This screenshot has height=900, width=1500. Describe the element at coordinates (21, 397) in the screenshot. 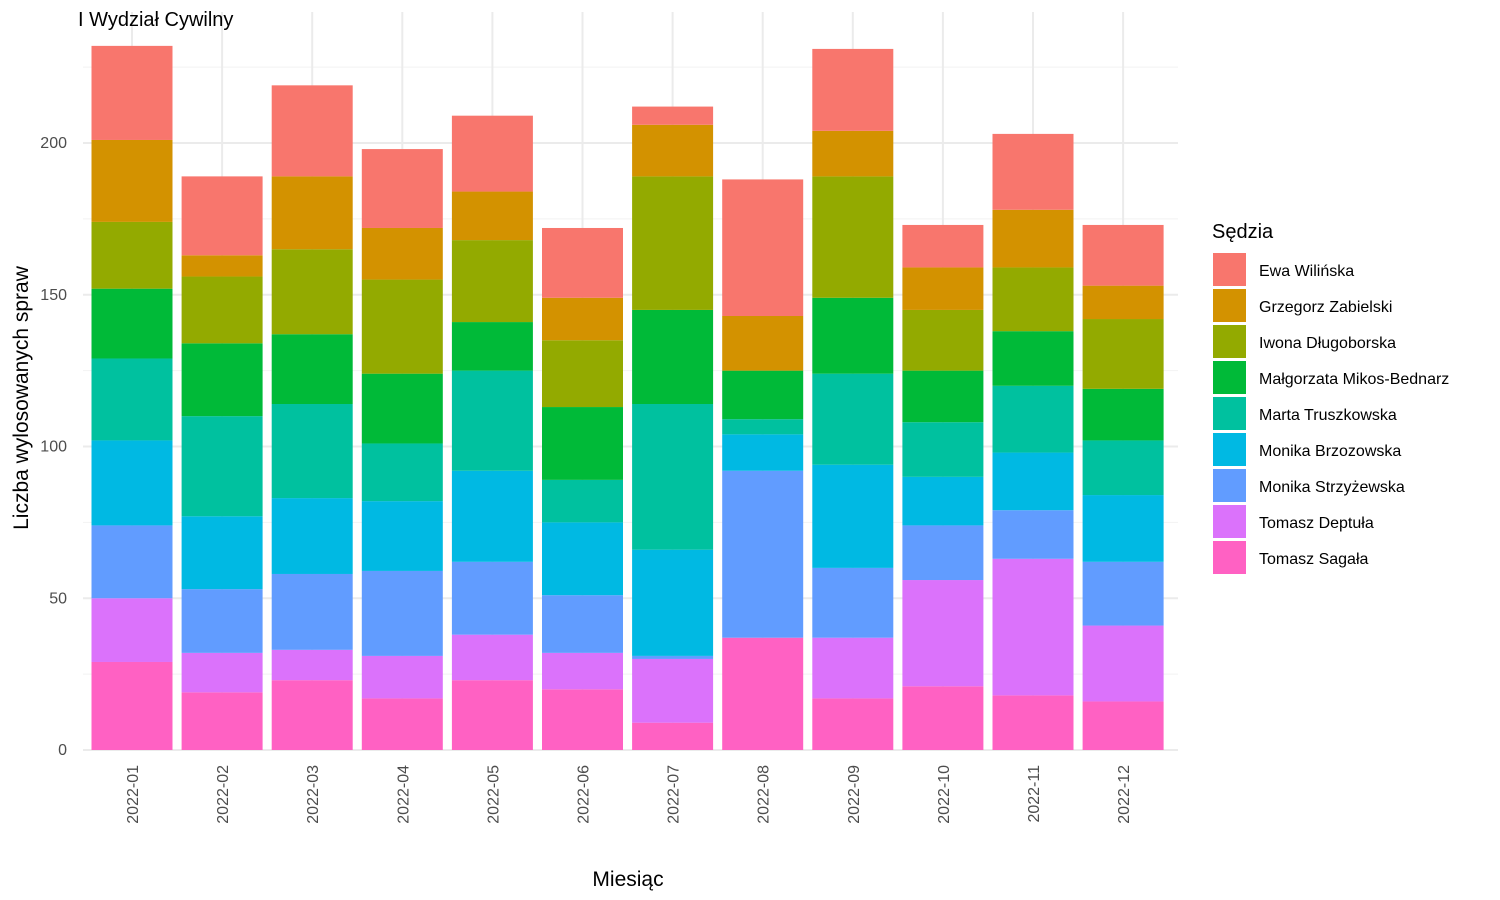

I see `y-axis-title: Liczba wylosowanych spraw` at that location.